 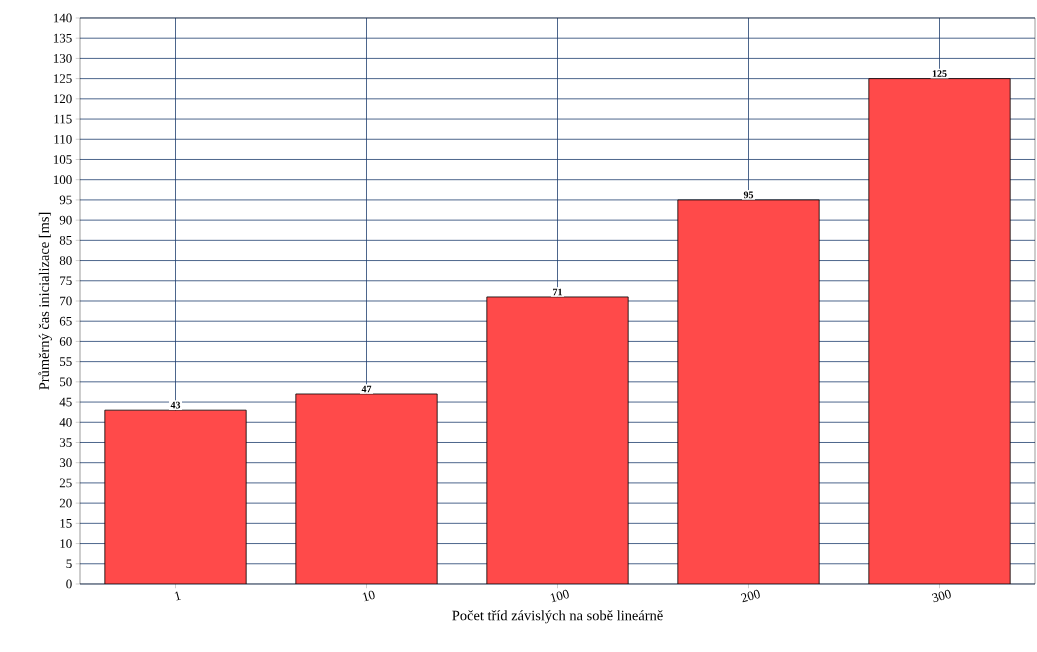 I want to click on y-tick-label: 90, so click(x=65, y=220).